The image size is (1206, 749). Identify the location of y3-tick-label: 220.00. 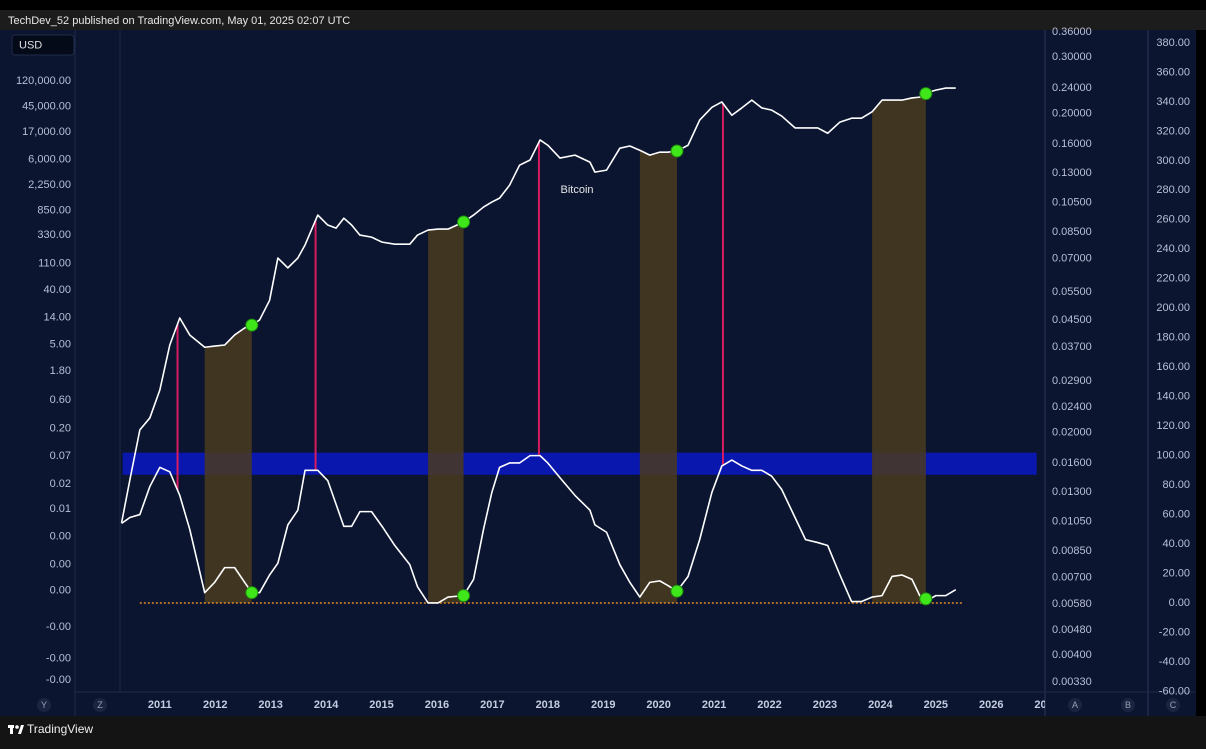
(1173, 279).